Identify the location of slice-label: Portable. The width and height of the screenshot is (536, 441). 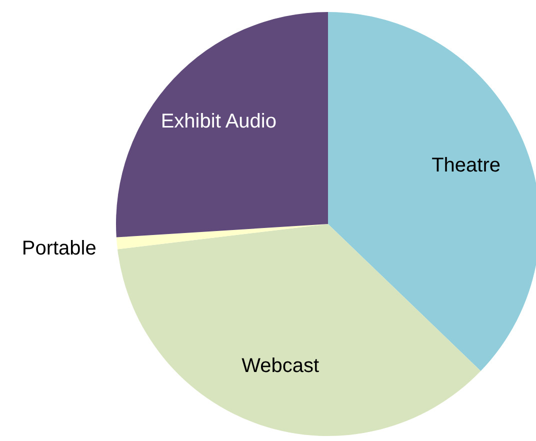
(59, 249).